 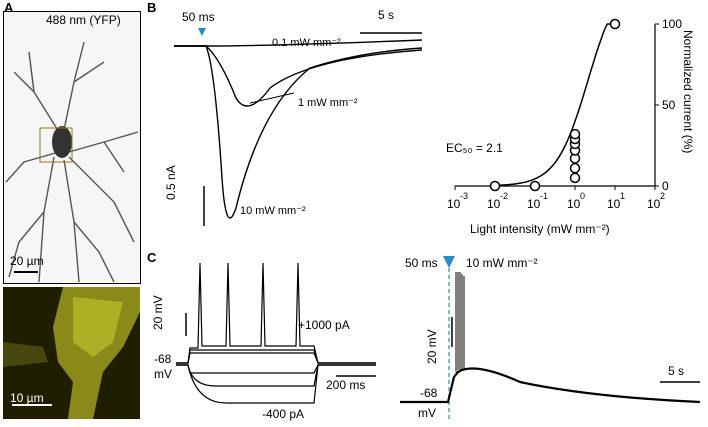 What do you see at coordinates (421, 263) in the screenshot?
I see `pulse-label-right: 50 ms` at bounding box center [421, 263].